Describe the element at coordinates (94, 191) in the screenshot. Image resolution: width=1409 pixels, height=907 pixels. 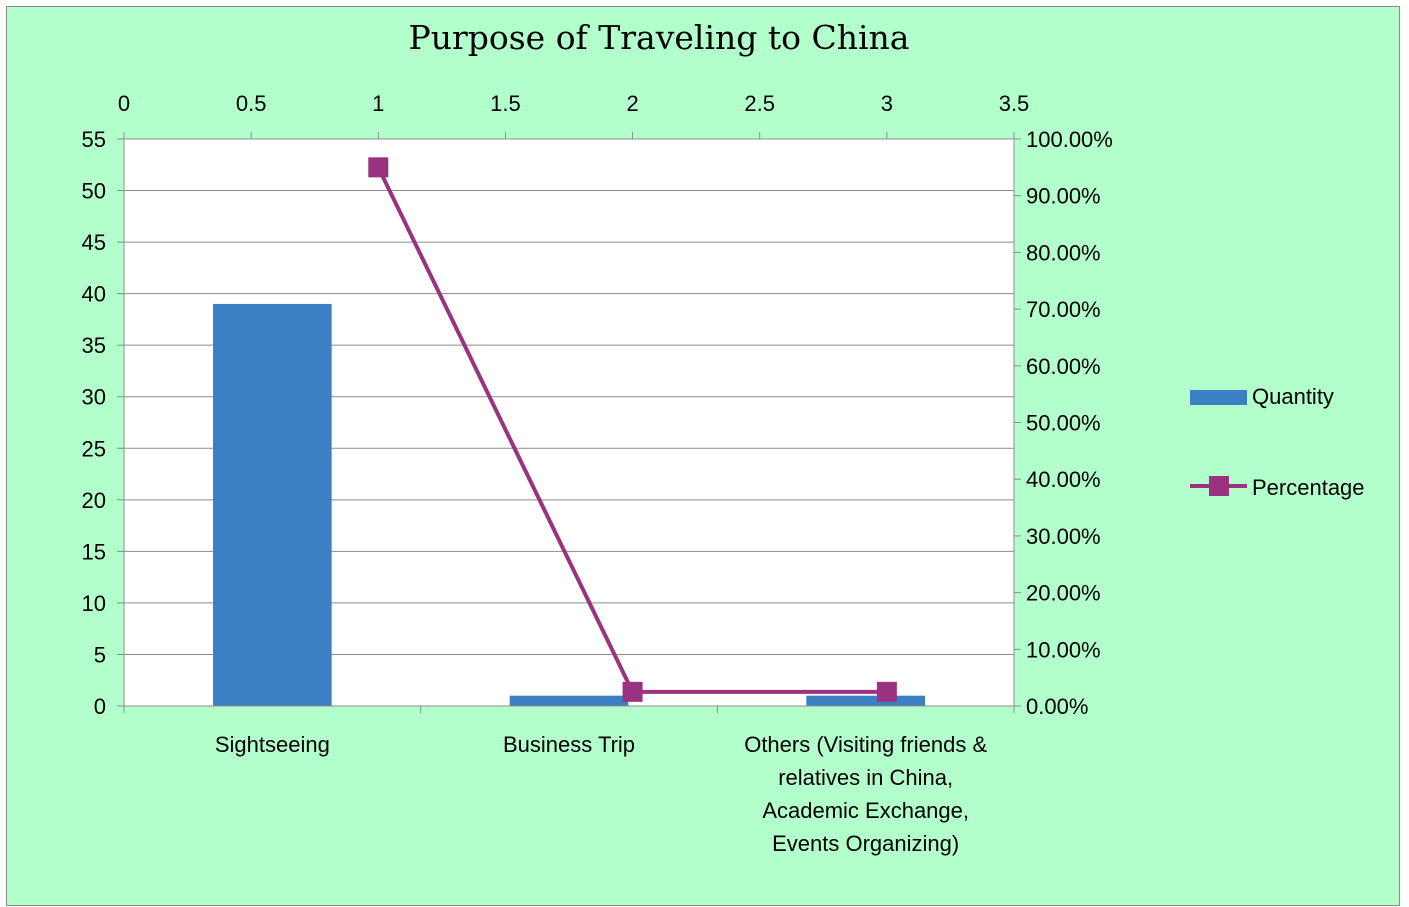
I see `y-tick-label: 50` at that location.